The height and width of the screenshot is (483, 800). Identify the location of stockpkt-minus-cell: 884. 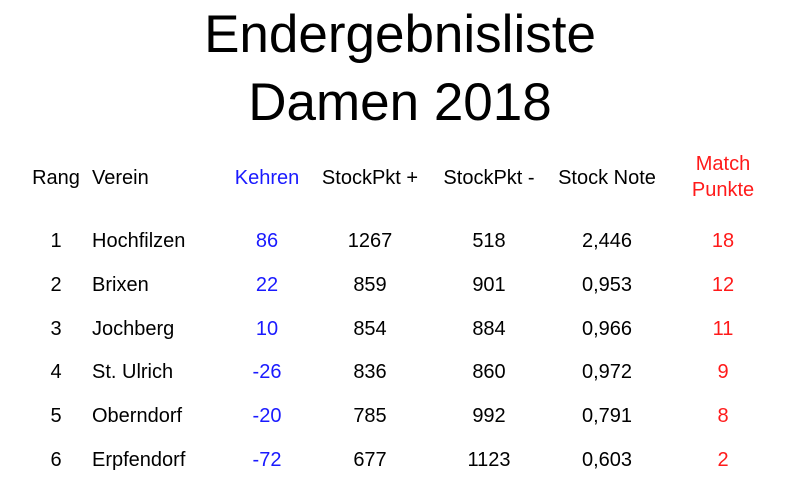
(489, 328).